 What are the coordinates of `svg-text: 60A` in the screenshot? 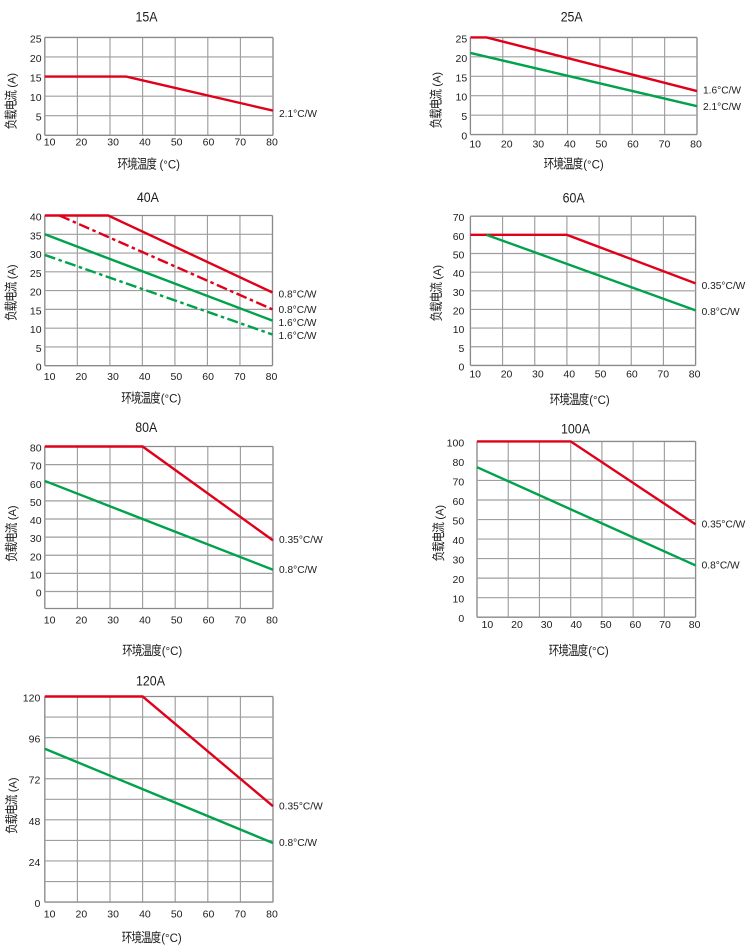 It's located at (574, 197).